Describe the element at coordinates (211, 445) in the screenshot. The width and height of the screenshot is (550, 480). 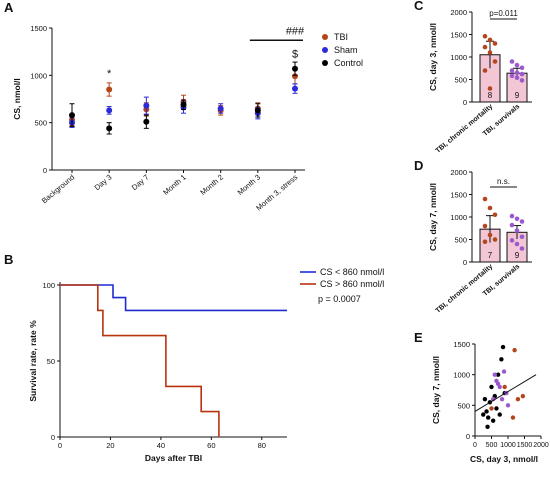
I see `x-tick-label-b: 60` at that location.